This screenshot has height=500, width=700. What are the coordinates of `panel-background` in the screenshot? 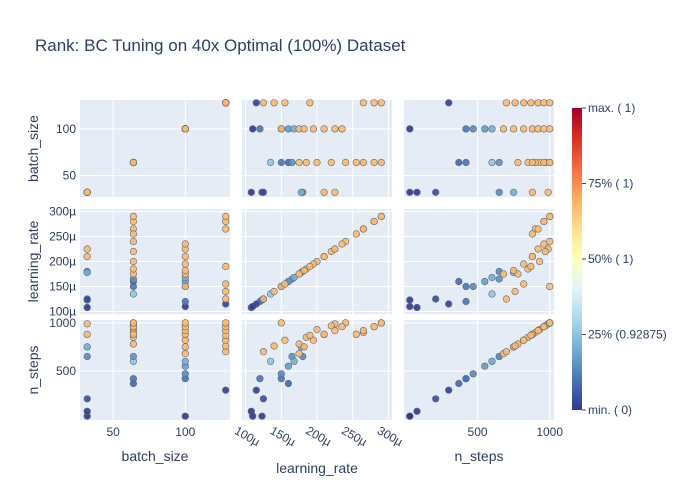 It's located at (155, 148).